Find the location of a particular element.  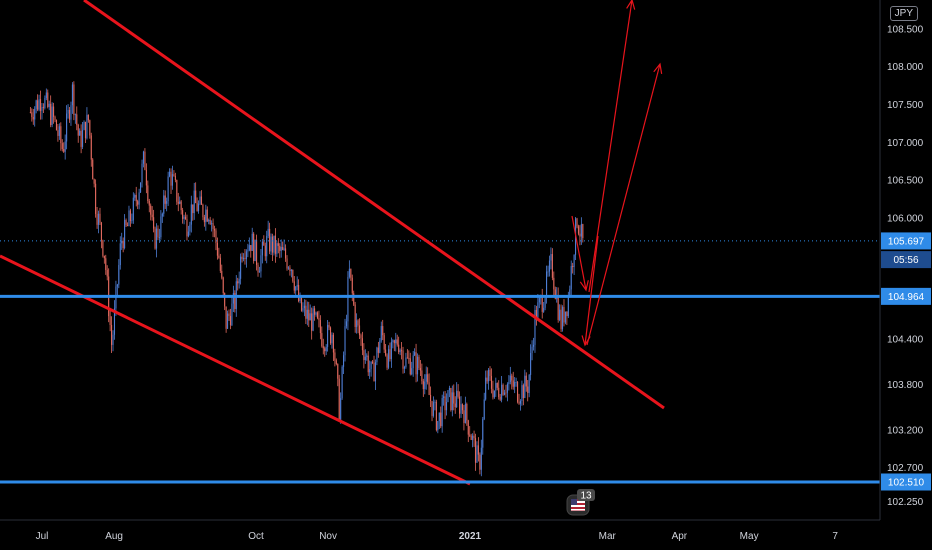

currency-label: JPY is located at coordinates (903, 13).